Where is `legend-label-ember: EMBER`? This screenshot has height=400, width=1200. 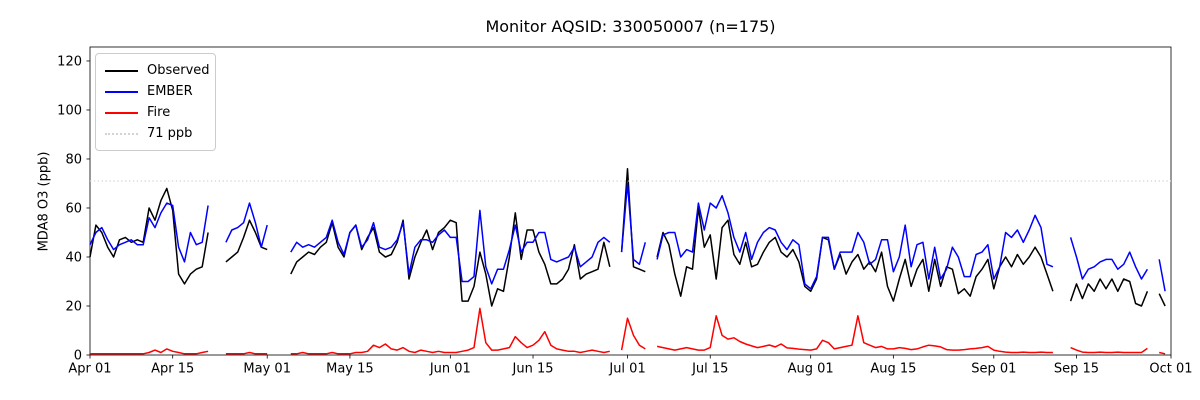 legend-label-ember: EMBER is located at coordinates (170, 91).